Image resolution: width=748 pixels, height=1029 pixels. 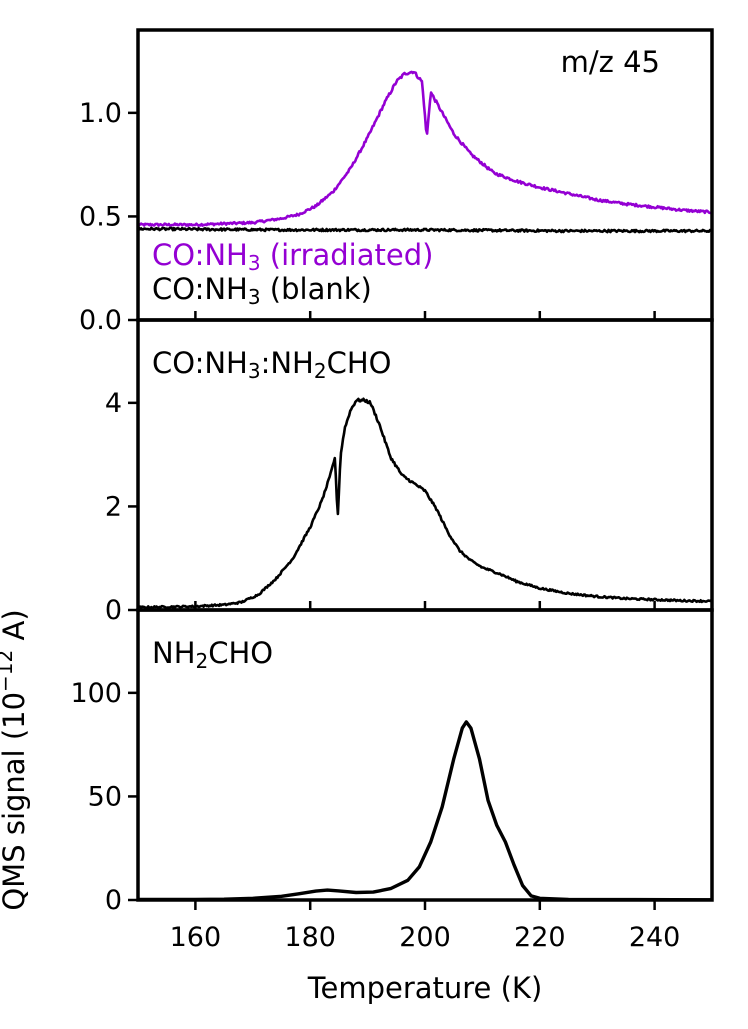 What do you see at coordinates (540, 937) in the screenshot?
I see `x-tick-label-4: 220` at bounding box center [540, 937].